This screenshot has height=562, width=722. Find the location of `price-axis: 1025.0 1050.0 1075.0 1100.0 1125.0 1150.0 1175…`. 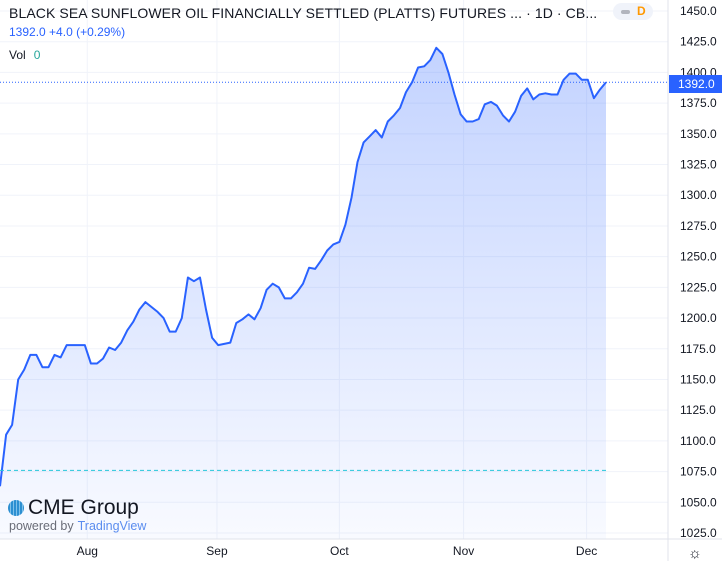

price-axis: 1025.0 1050.0 1075.0 1100.0 1125.0 1150.0 1175… is located at coordinates (698, 272).